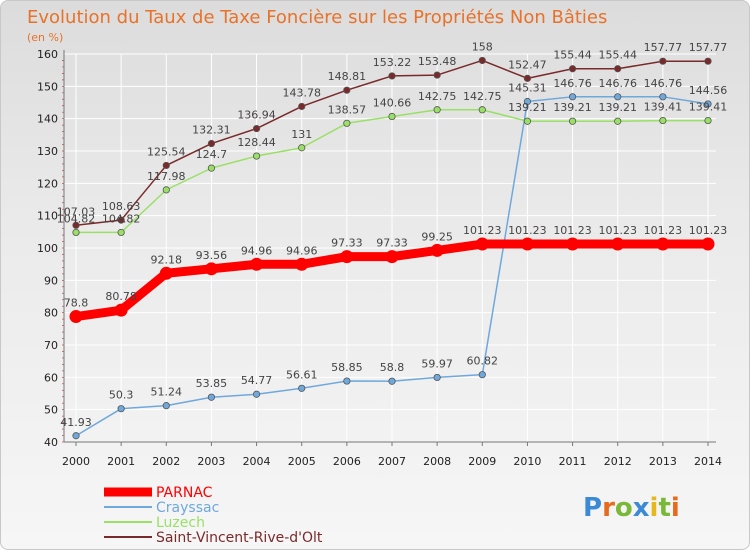 Image resolution: width=750 pixels, height=550 pixels. I want to click on data-label: 108.63, so click(121, 206).